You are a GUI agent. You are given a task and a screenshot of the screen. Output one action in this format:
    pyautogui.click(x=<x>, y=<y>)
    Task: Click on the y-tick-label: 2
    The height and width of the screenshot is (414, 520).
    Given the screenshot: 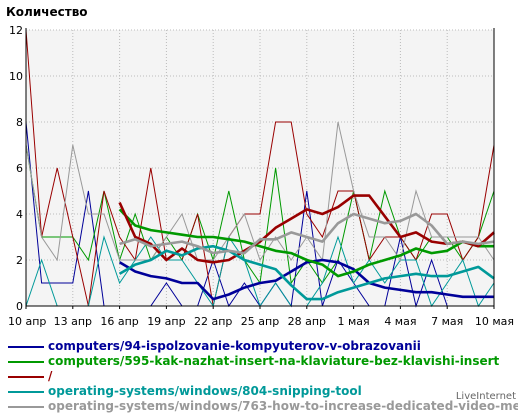 What is the action you would take?
    pyautogui.click(x=19, y=260)
    